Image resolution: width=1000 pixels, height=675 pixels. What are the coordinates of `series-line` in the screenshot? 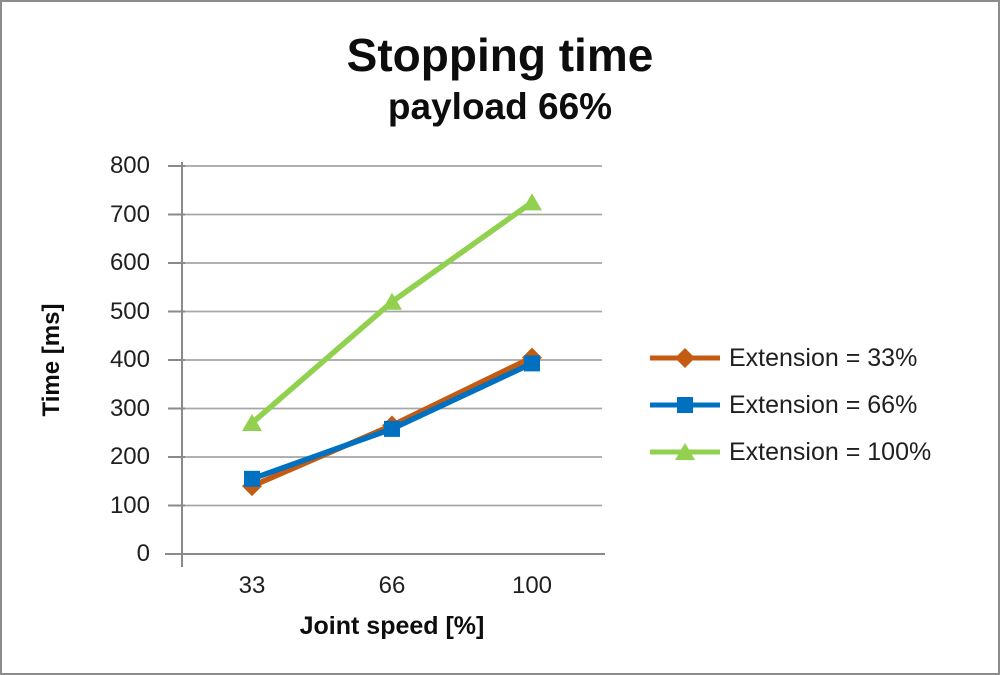 It's located at (392, 313).